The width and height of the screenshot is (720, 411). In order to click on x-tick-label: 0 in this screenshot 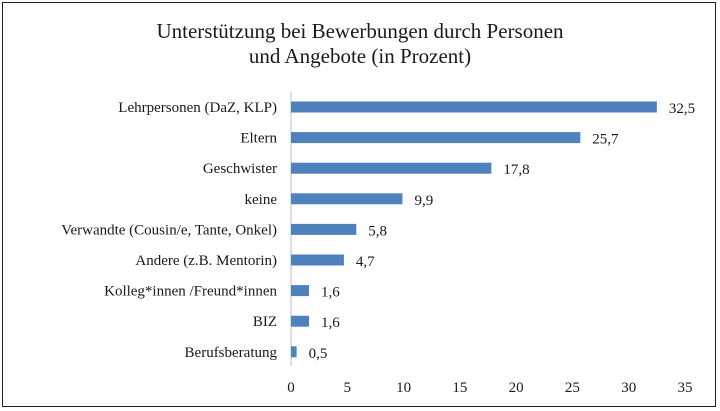, I will do `click(291, 388)`.